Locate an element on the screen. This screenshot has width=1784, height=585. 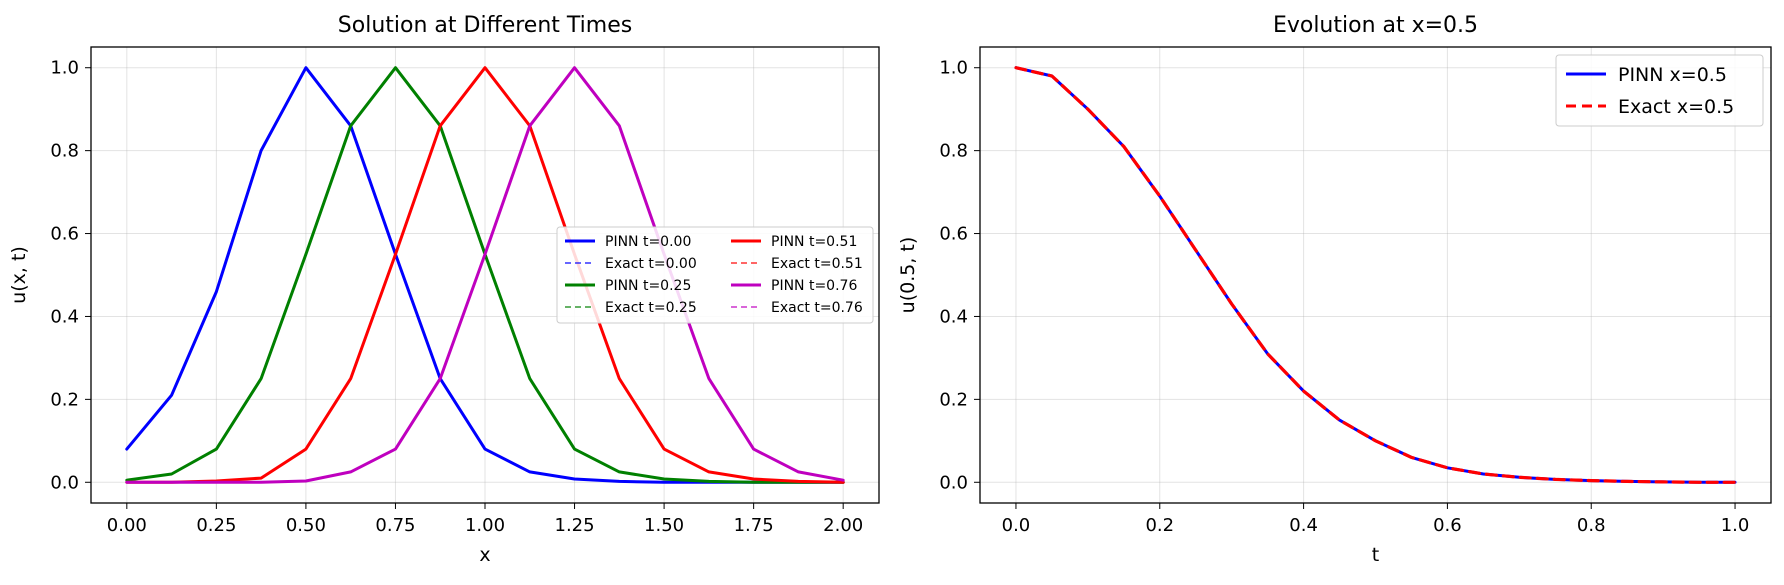
x-tick-label: 0.0 is located at coordinates (1016, 525).